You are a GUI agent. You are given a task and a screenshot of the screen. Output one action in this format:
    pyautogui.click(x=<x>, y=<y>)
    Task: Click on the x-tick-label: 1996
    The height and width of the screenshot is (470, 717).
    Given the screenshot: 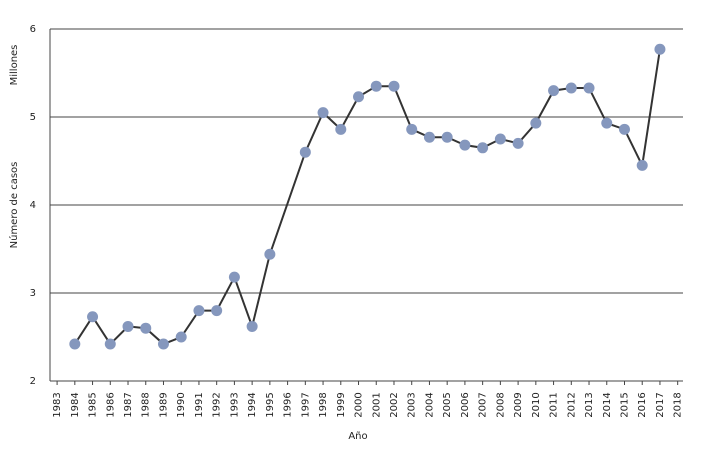 What is the action you would take?
    pyautogui.click(x=288, y=404)
    